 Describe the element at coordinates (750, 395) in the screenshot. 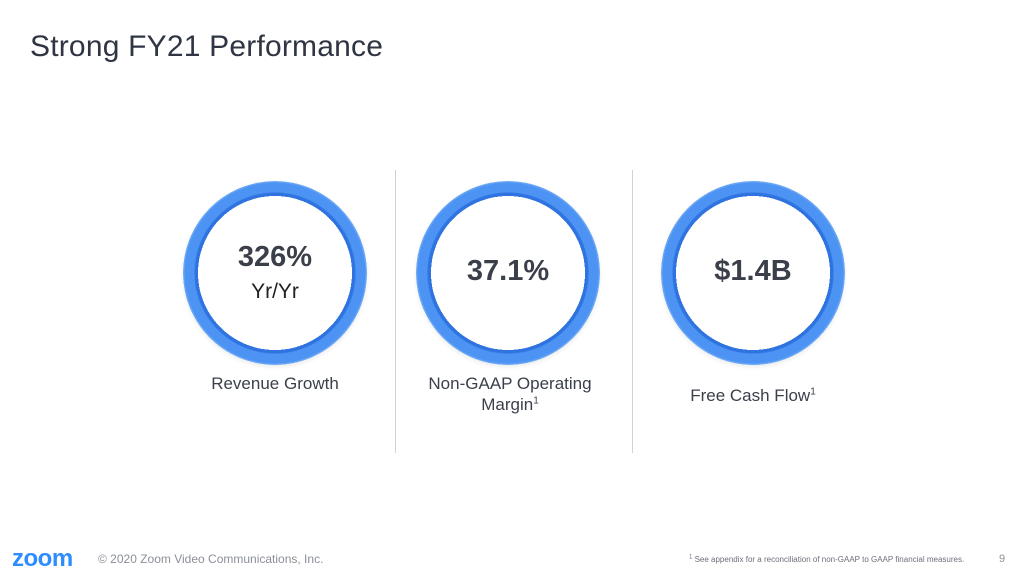

I see `free-cash-flow-caption-text: Free Cash Flow` at that location.